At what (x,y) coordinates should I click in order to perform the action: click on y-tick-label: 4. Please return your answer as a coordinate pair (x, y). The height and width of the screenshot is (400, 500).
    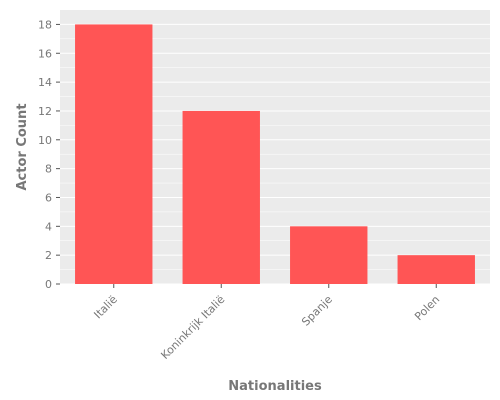
    Looking at the image, I should click on (48, 226).